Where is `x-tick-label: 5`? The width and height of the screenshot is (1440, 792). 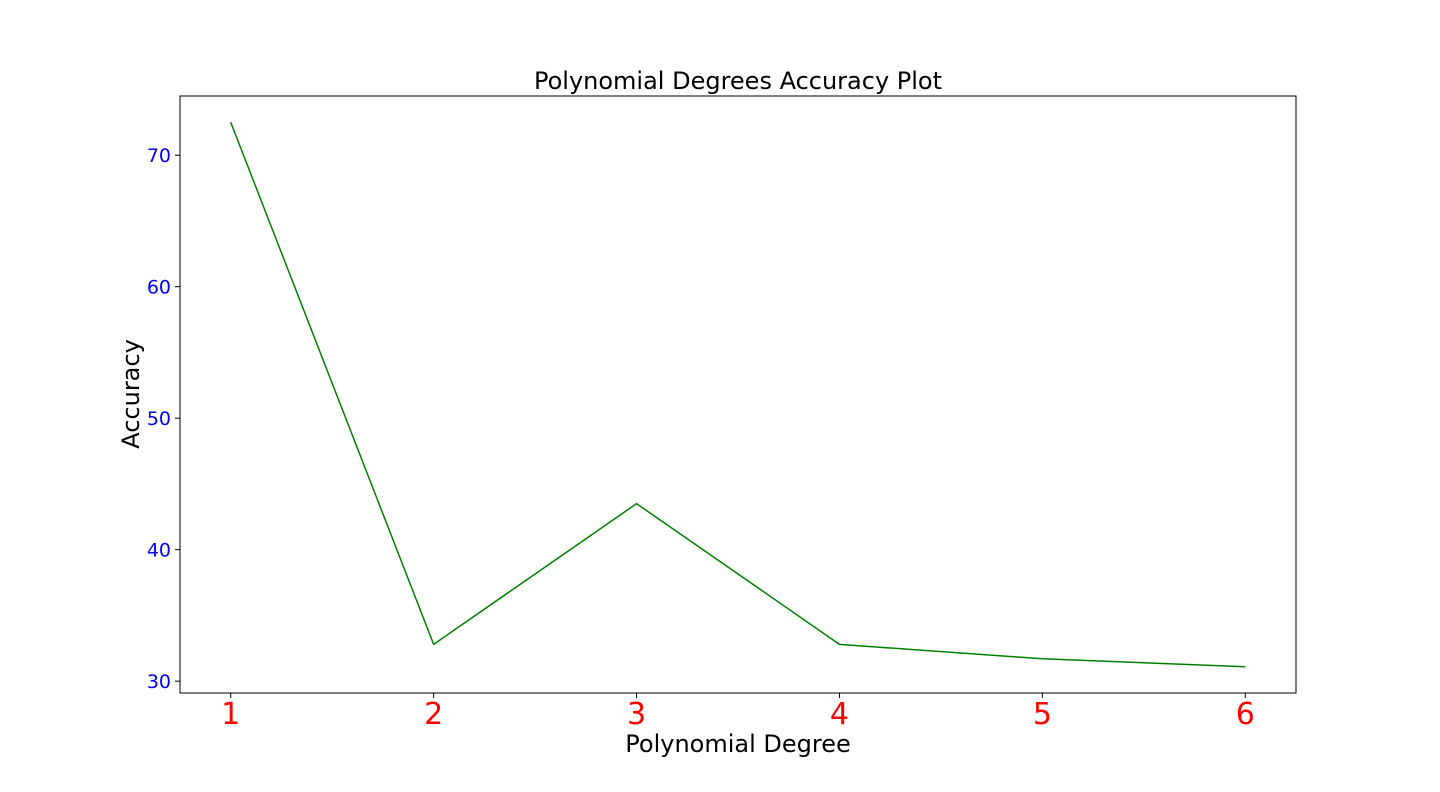
x-tick-label: 5 is located at coordinates (1042, 714).